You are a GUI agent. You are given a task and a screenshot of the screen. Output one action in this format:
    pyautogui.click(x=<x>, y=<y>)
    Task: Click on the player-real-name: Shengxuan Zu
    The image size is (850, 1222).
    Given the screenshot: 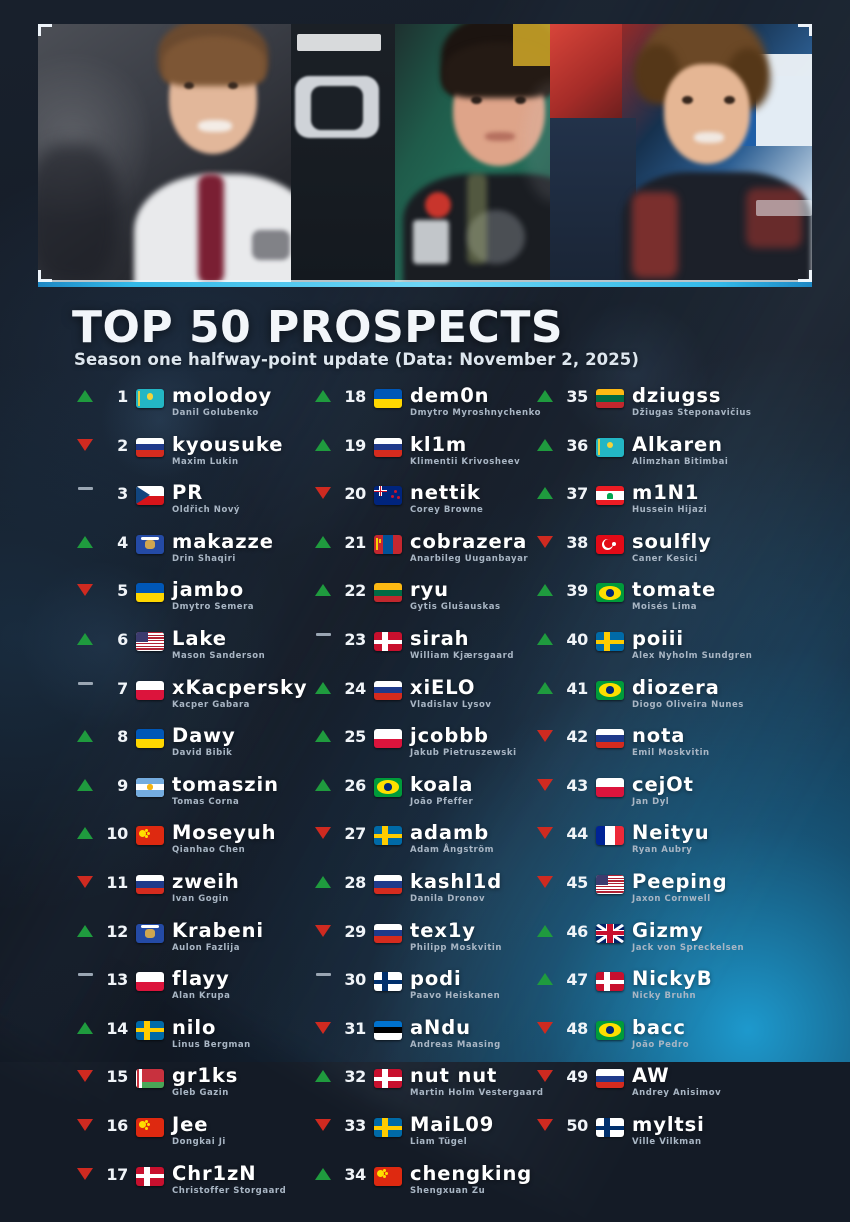 What is the action you would take?
    pyautogui.click(x=448, y=1190)
    